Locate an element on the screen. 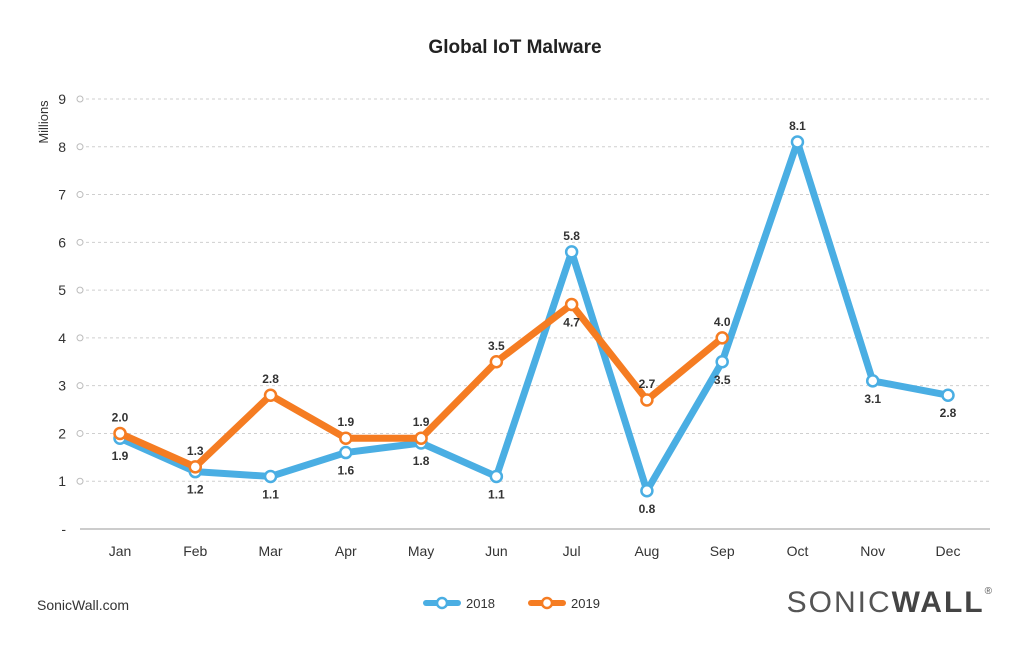 The image size is (1030, 650). y-tick-label: 7 is located at coordinates (62, 195).